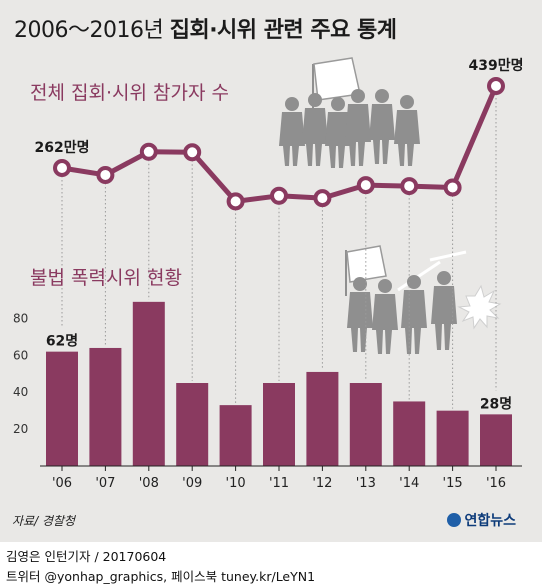 The width and height of the screenshot is (542, 586). Describe the element at coordinates (62, 147) in the screenshot. I see `line-value-label: 262만명` at that location.